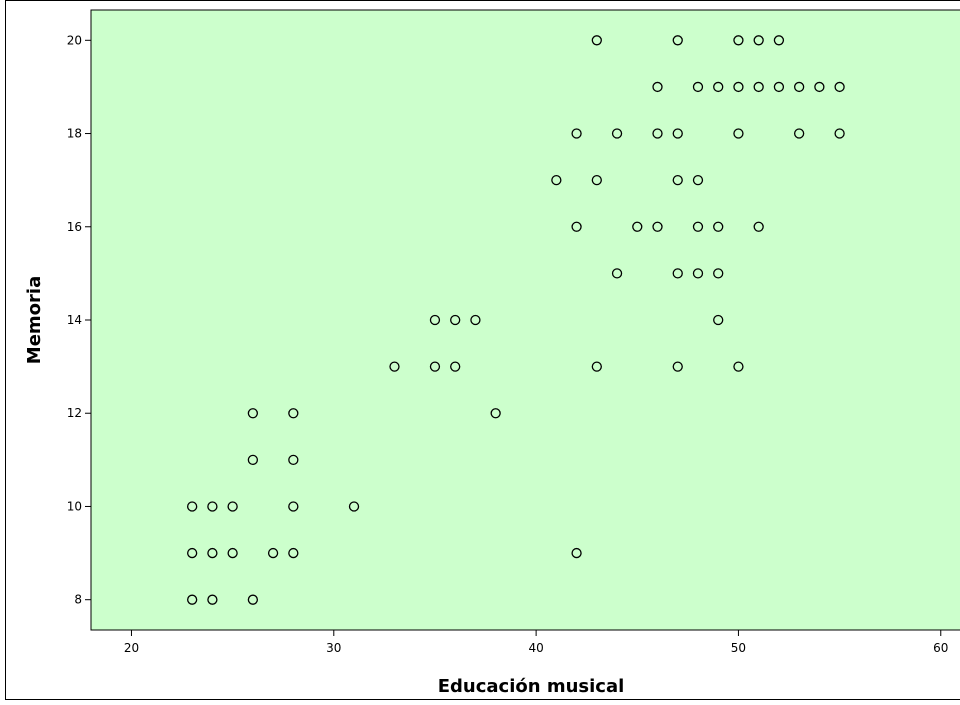  What do you see at coordinates (78, 600) in the screenshot?
I see `y-tick-label: 8` at bounding box center [78, 600].